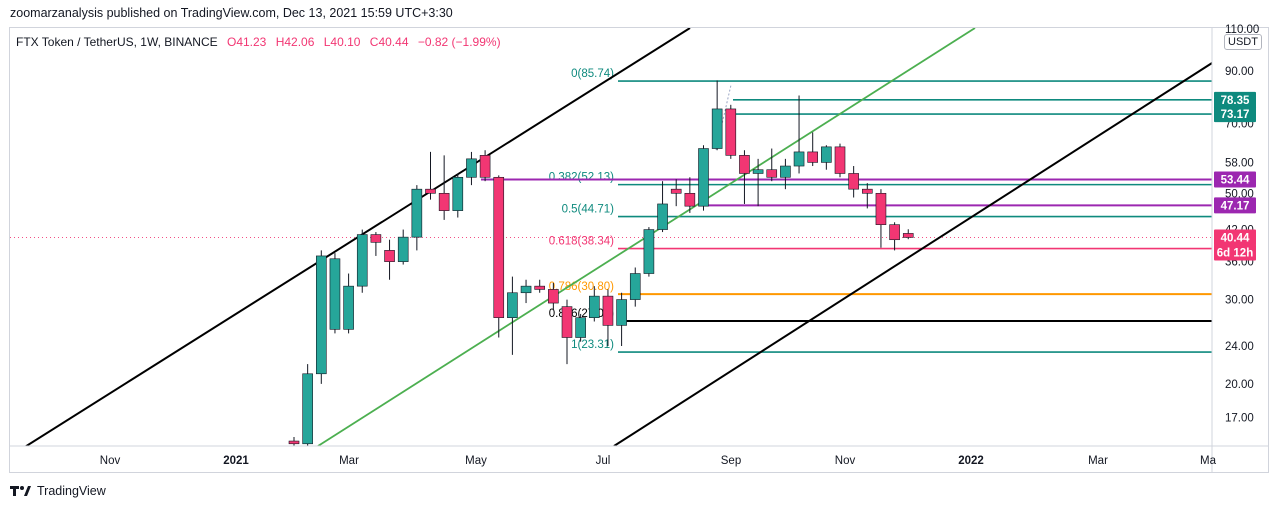 The height and width of the screenshot is (509, 1280). Describe the element at coordinates (1242, 30) in the screenshot. I see `y-tick-label: 110.00` at that location.